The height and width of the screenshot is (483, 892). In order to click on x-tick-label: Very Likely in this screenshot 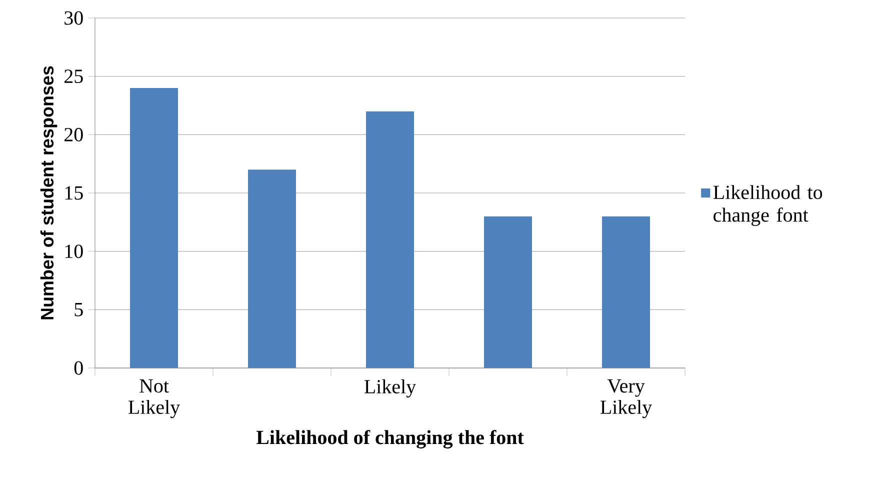, I will do `click(626, 398)`.